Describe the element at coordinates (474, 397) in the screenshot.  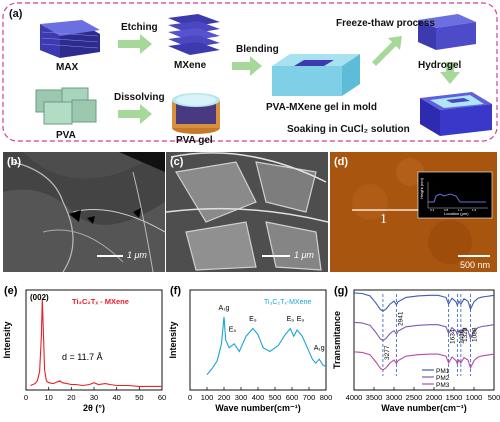
I see `x-tick-label: 1000` at that location.